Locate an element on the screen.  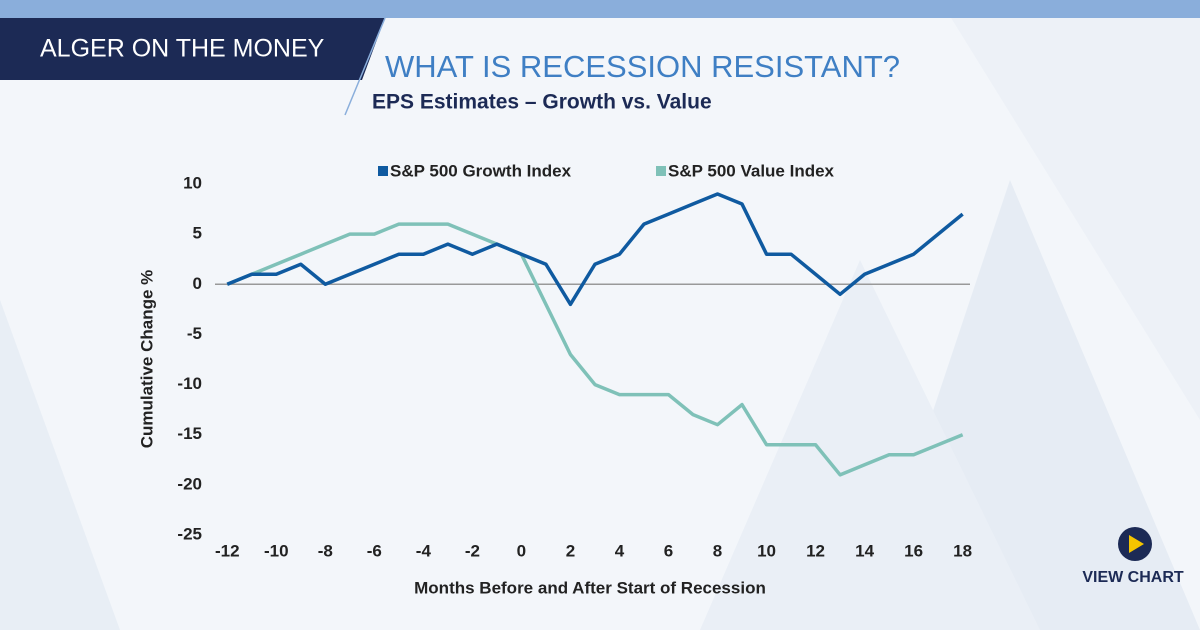
brand: ALGER ON THE MONEY is located at coordinates (182, 49).